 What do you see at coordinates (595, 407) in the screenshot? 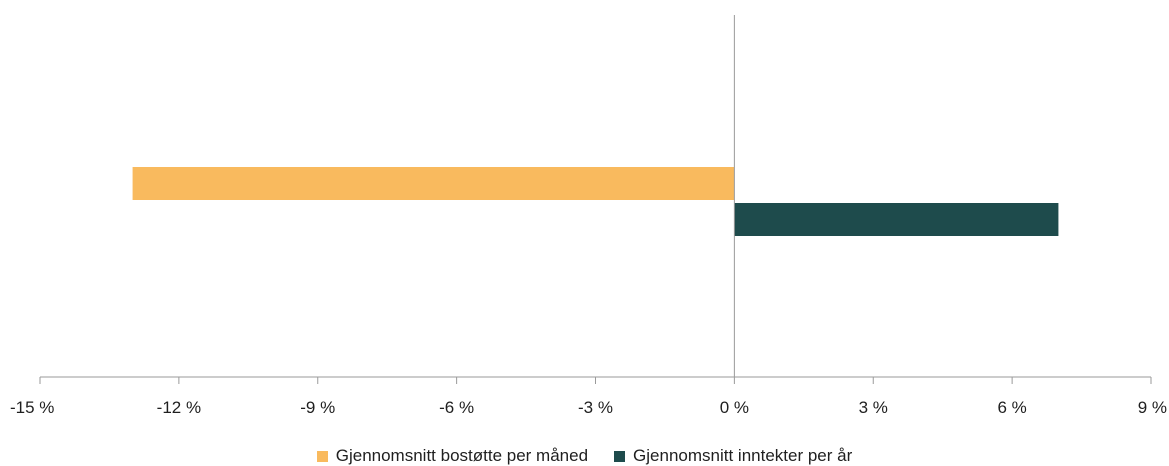
I see `x-tick-label-4: -3 %` at bounding box center [595, 407].